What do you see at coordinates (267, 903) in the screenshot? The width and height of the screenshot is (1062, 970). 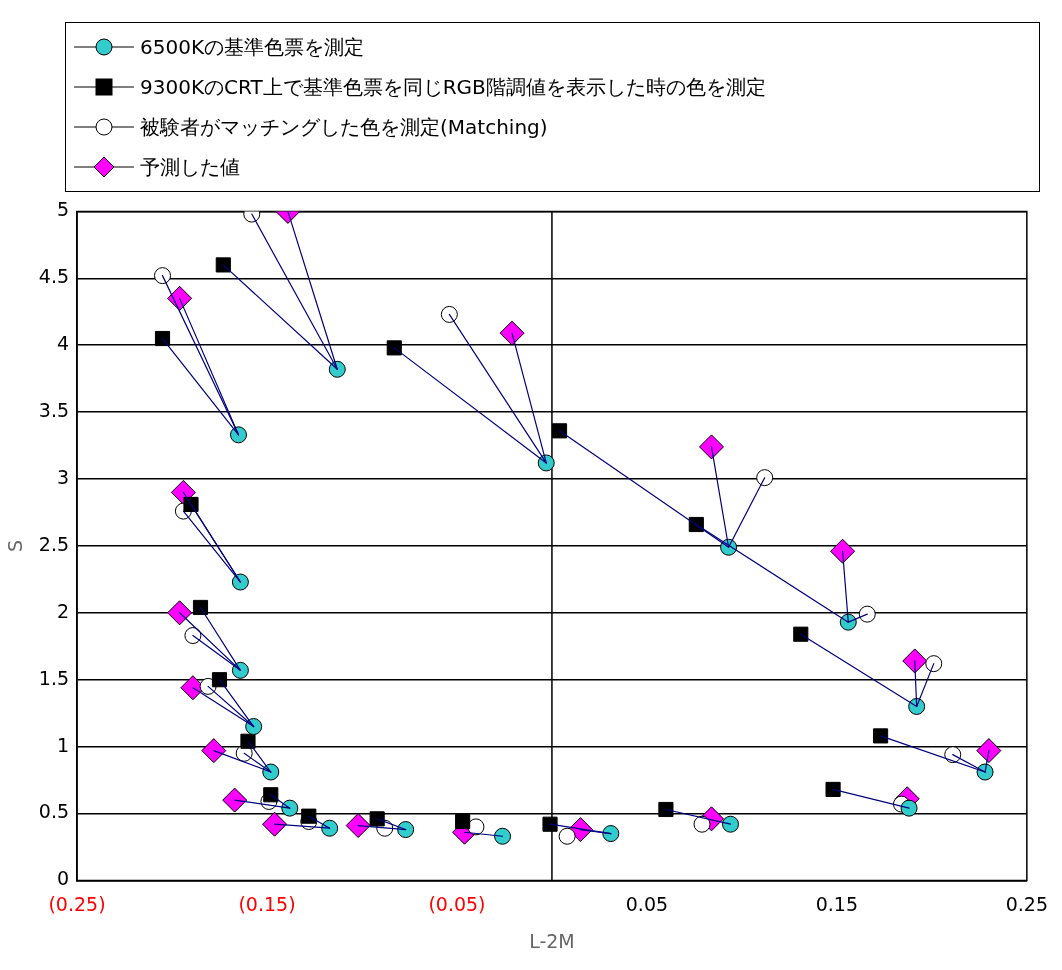 I see `x-tick-label: (0.15)` at bounding box center [267, 903].